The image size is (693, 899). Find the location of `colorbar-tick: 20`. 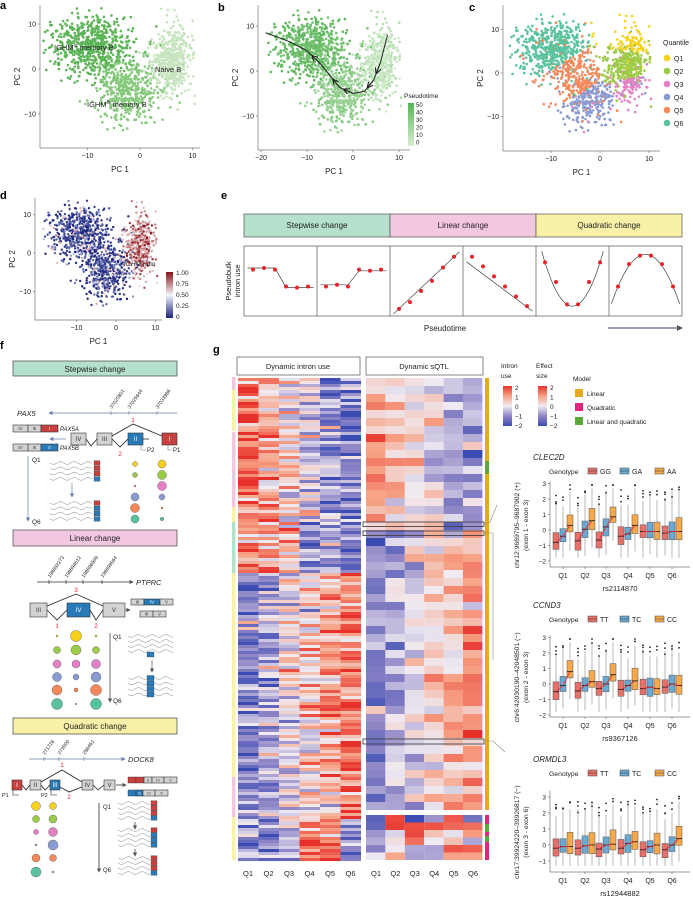

colorbar-tick: 20 is located at coordinates (419, 129).